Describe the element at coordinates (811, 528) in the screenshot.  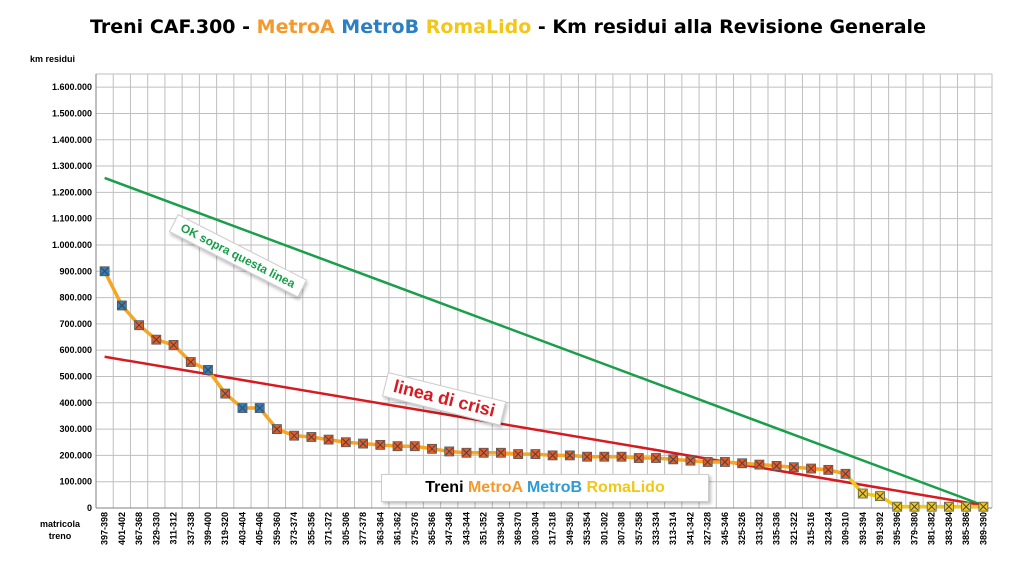
I see `x-tick-label: 315-316` at that location.